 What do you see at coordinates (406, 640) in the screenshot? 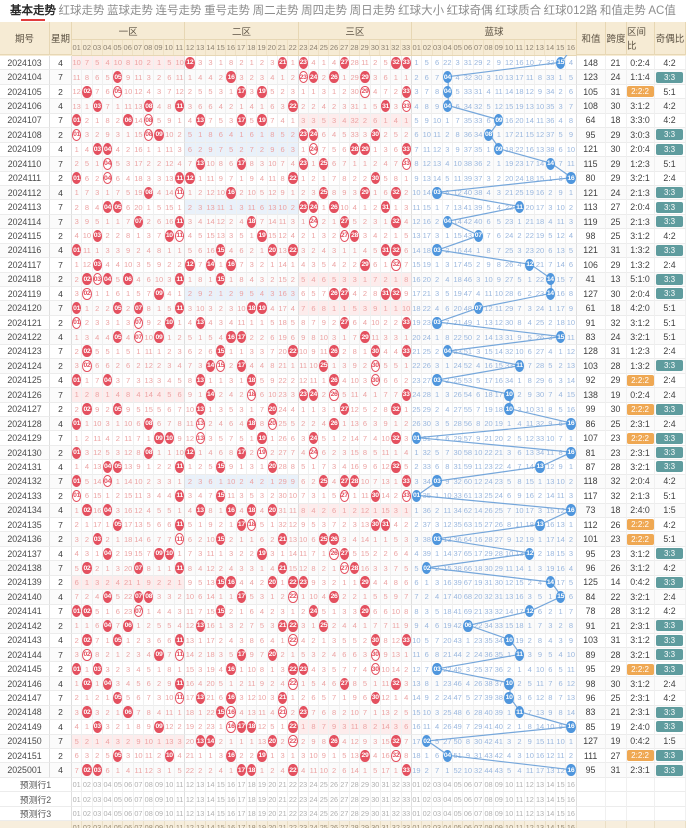
I see `ball-cell: 33` at bounding box center [406, 640].